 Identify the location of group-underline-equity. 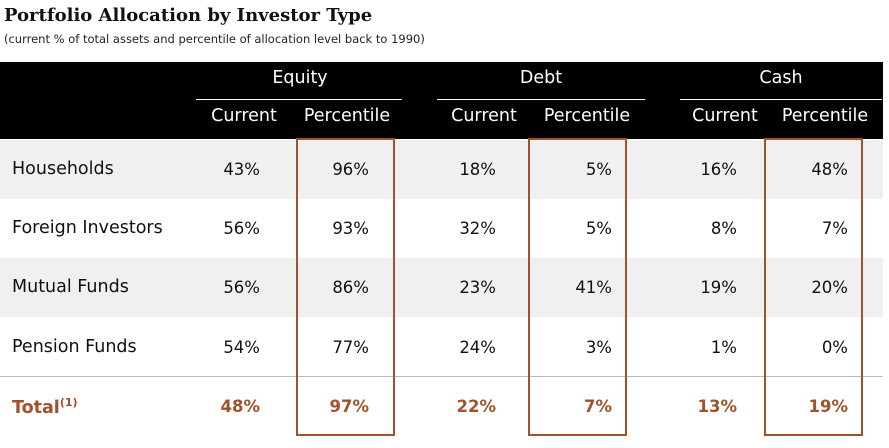
(299, 99).